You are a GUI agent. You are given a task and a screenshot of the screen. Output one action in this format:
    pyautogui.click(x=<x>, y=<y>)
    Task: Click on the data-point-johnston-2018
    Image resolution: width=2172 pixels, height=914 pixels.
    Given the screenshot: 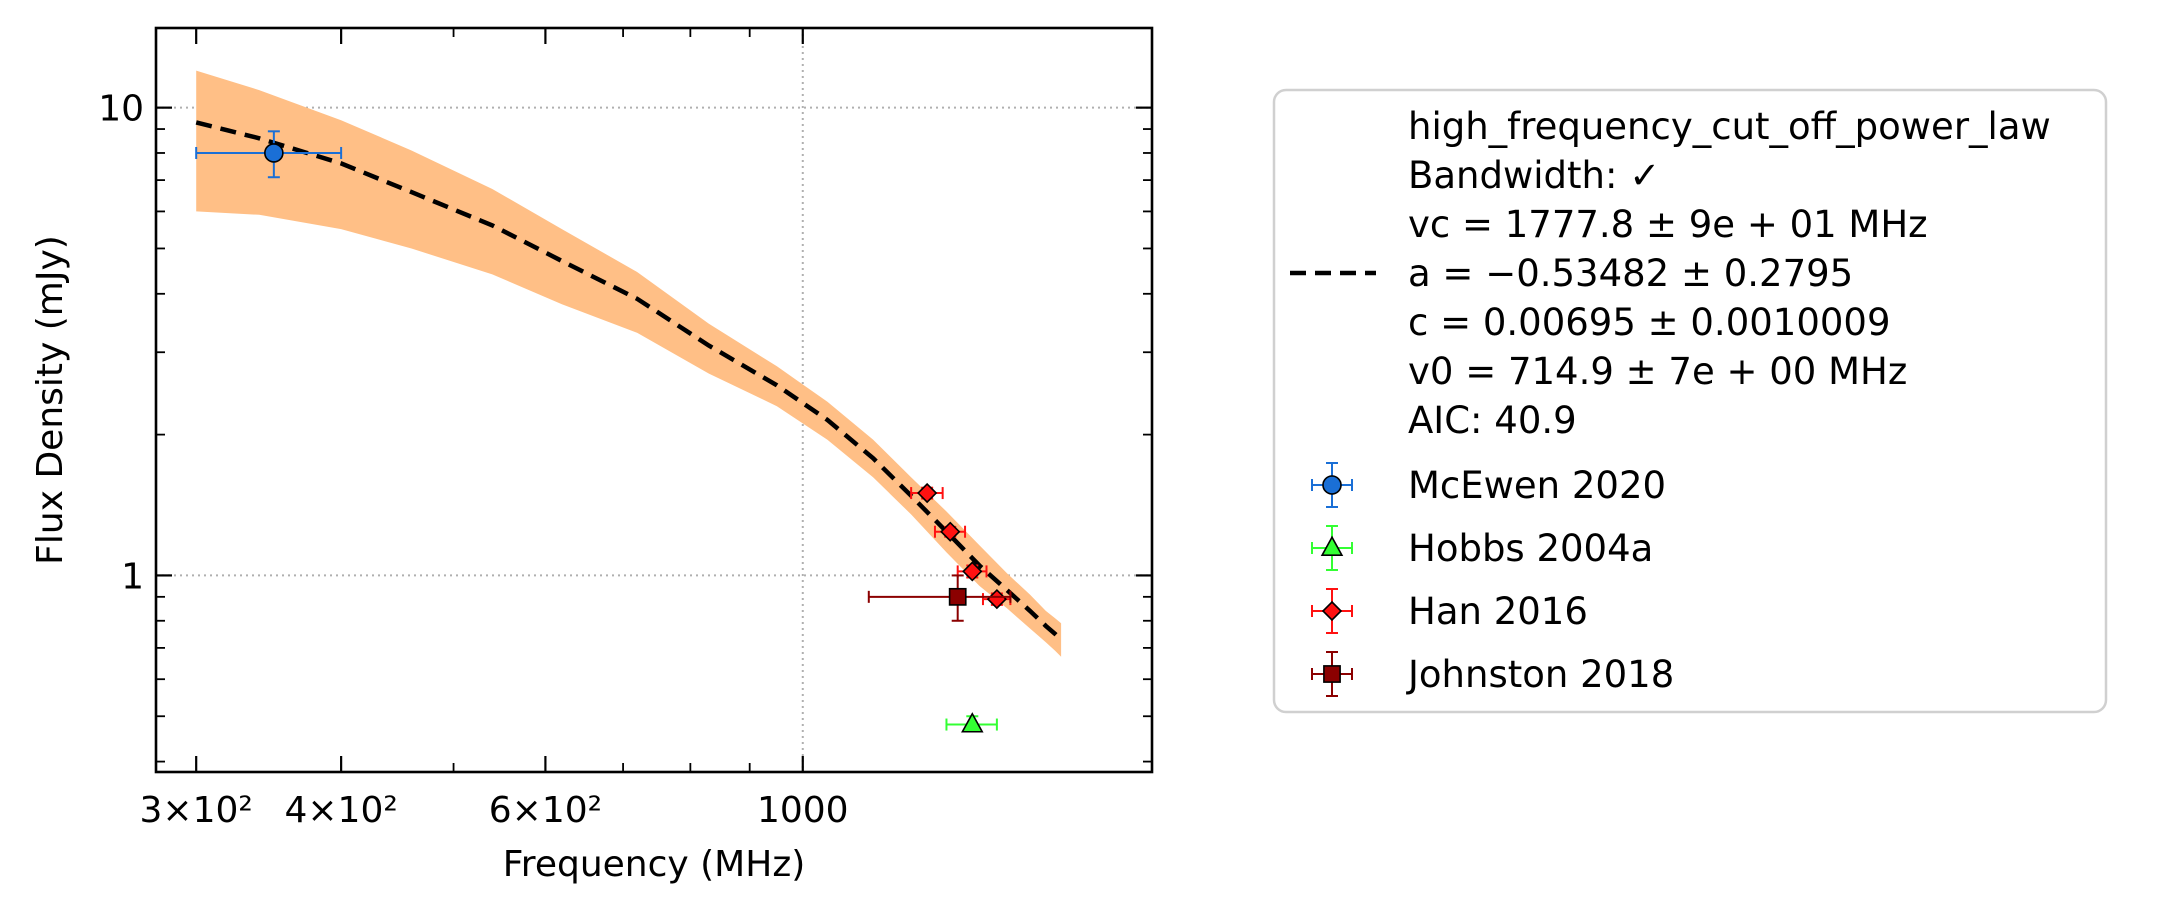 What is the action you would take?
    pyautogui.click(x=939, y=598)
    